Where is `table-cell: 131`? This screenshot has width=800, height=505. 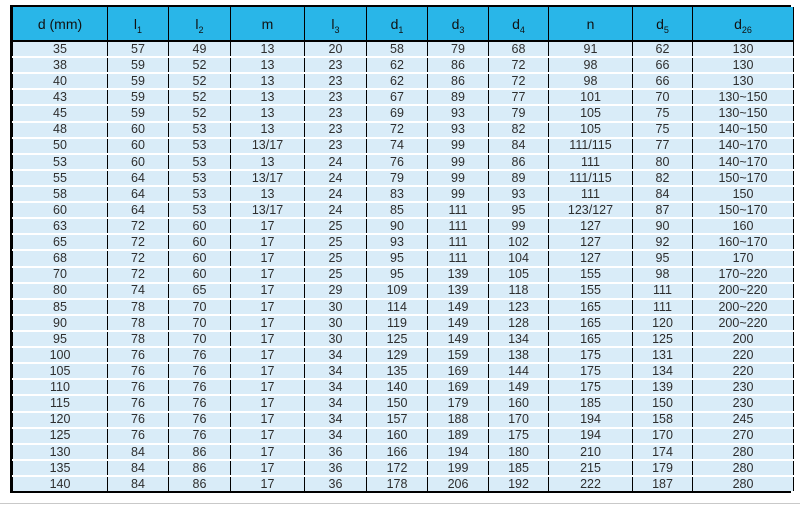
table-cell: 131 is located at coordinates (662, 356).